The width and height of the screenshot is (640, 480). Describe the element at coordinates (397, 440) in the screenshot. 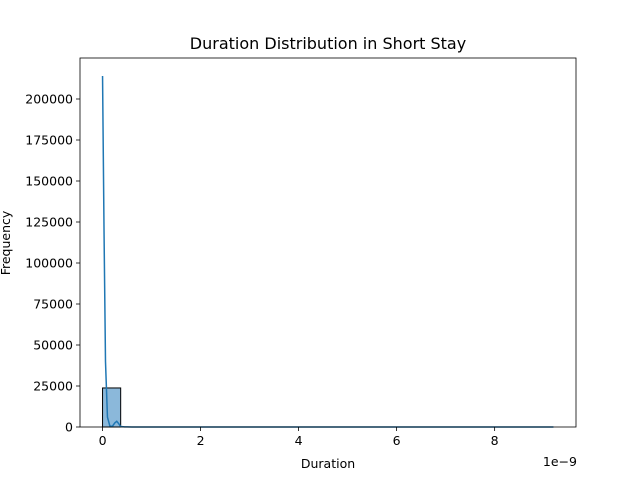

I see `x-tick-label: 6` at that location.